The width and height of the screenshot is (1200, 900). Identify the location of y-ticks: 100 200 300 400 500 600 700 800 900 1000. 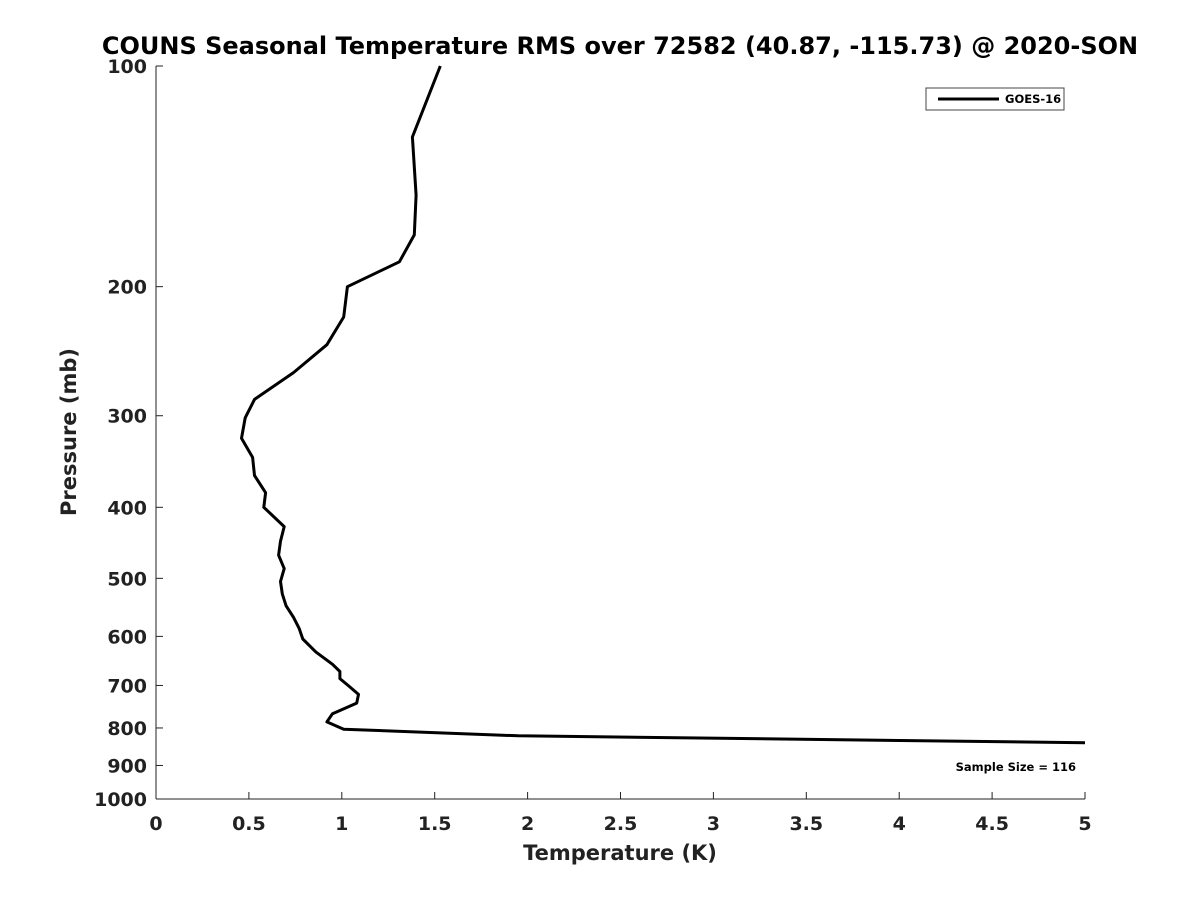
(128, 433).